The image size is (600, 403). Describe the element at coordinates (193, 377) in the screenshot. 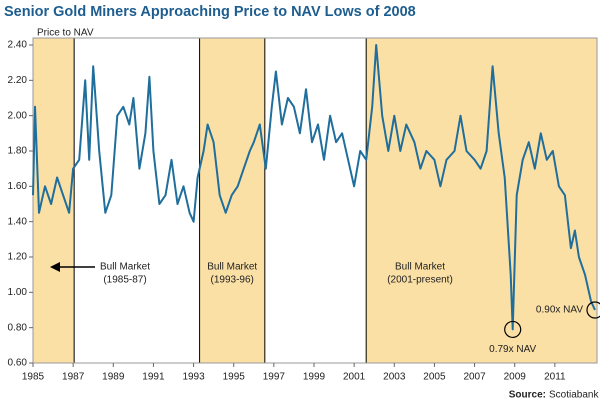

I see `x-tick-label: 1993` at that location.